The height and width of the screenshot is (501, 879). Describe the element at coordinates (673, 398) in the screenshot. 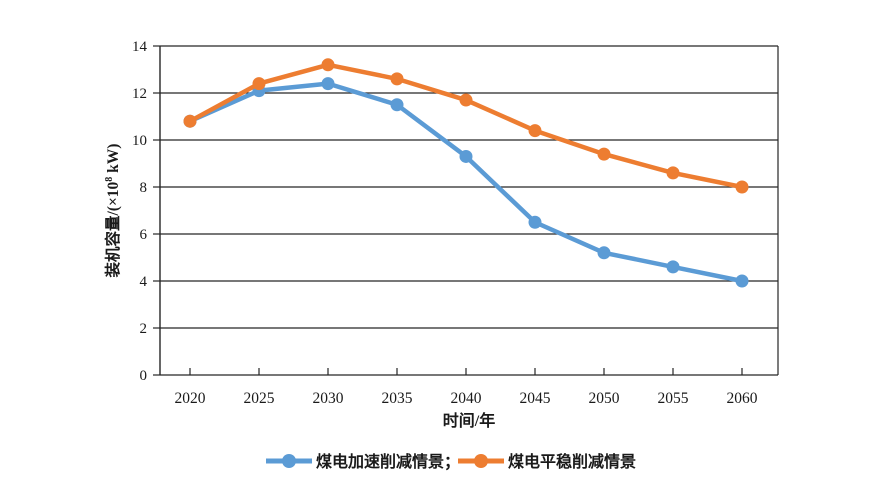

I see `x-tick-label: 2055` at that location.